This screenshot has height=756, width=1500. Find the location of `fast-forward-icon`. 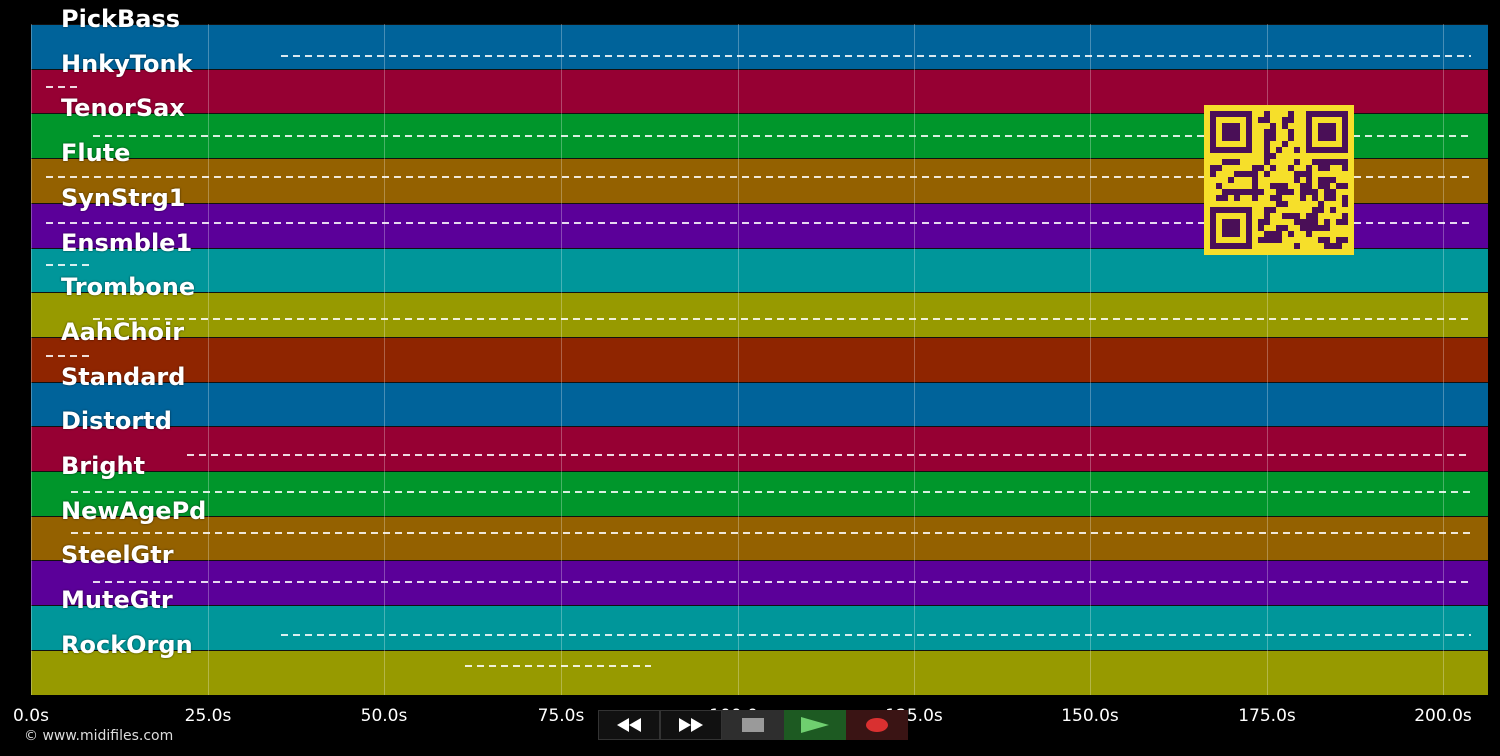

fast-forward-icon is located at coordinates (691, 725).